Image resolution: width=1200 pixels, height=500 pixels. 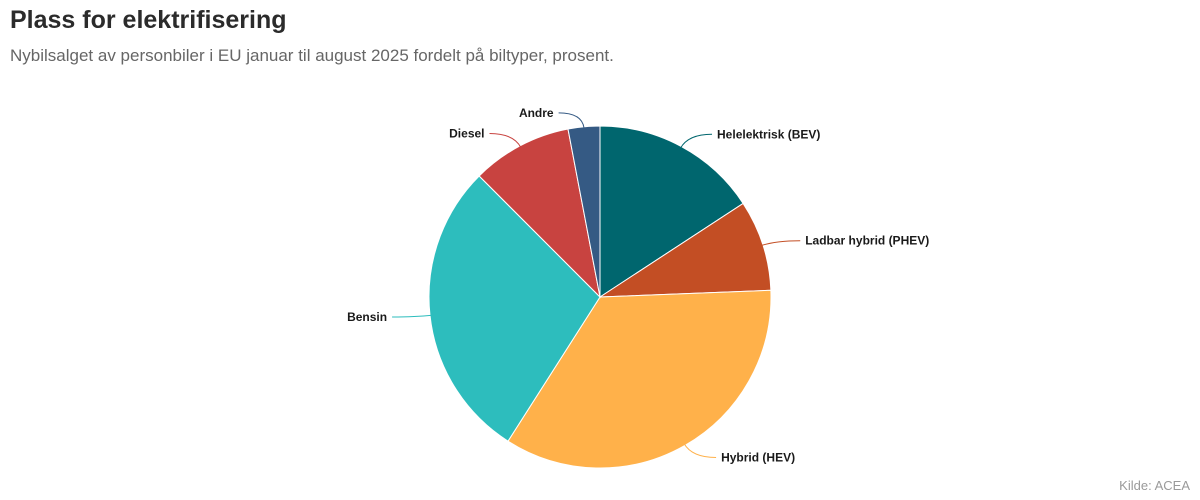 I want to click on leader-line-diesel, so click(x=505, y=140).